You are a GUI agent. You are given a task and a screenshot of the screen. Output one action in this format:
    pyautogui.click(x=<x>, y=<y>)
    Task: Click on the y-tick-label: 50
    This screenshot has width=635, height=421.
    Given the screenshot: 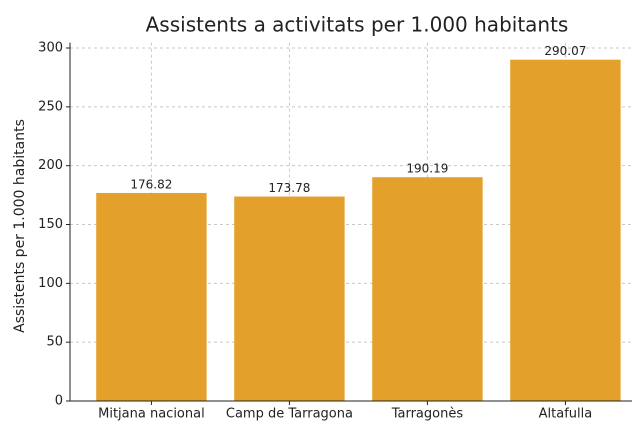 What is the action you would take?
    pyautogui.click(x=54, y=342)
    